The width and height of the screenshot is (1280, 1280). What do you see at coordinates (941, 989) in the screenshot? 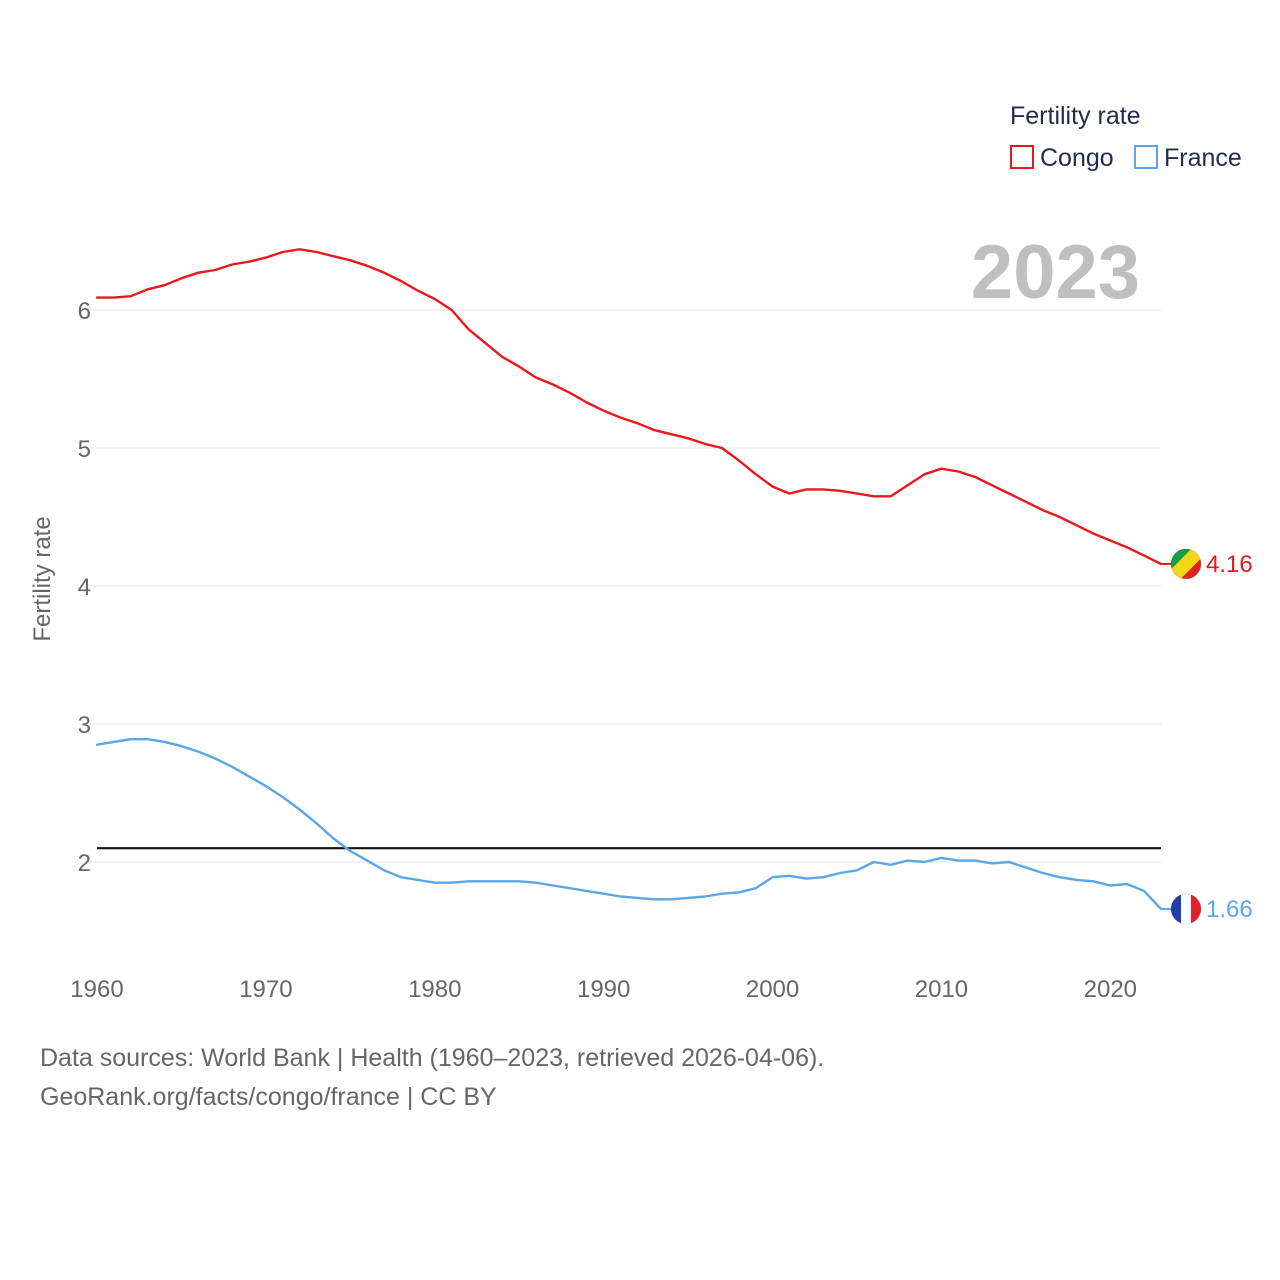
I see `x-tick-label-2010: 2010` at bounding box center [941, 989].